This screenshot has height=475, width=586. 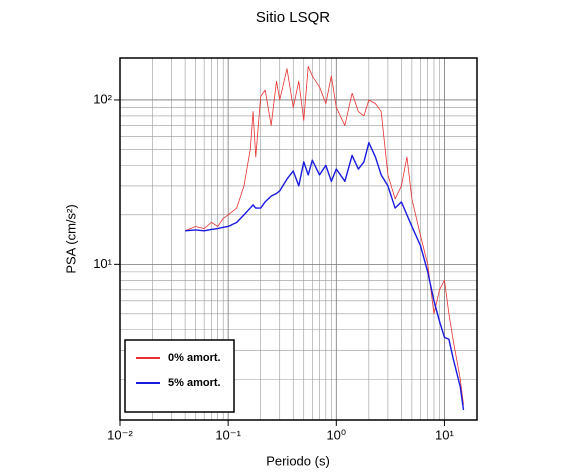 I want to click on x-tick-label: 10¹, so click(x=444, y=434).